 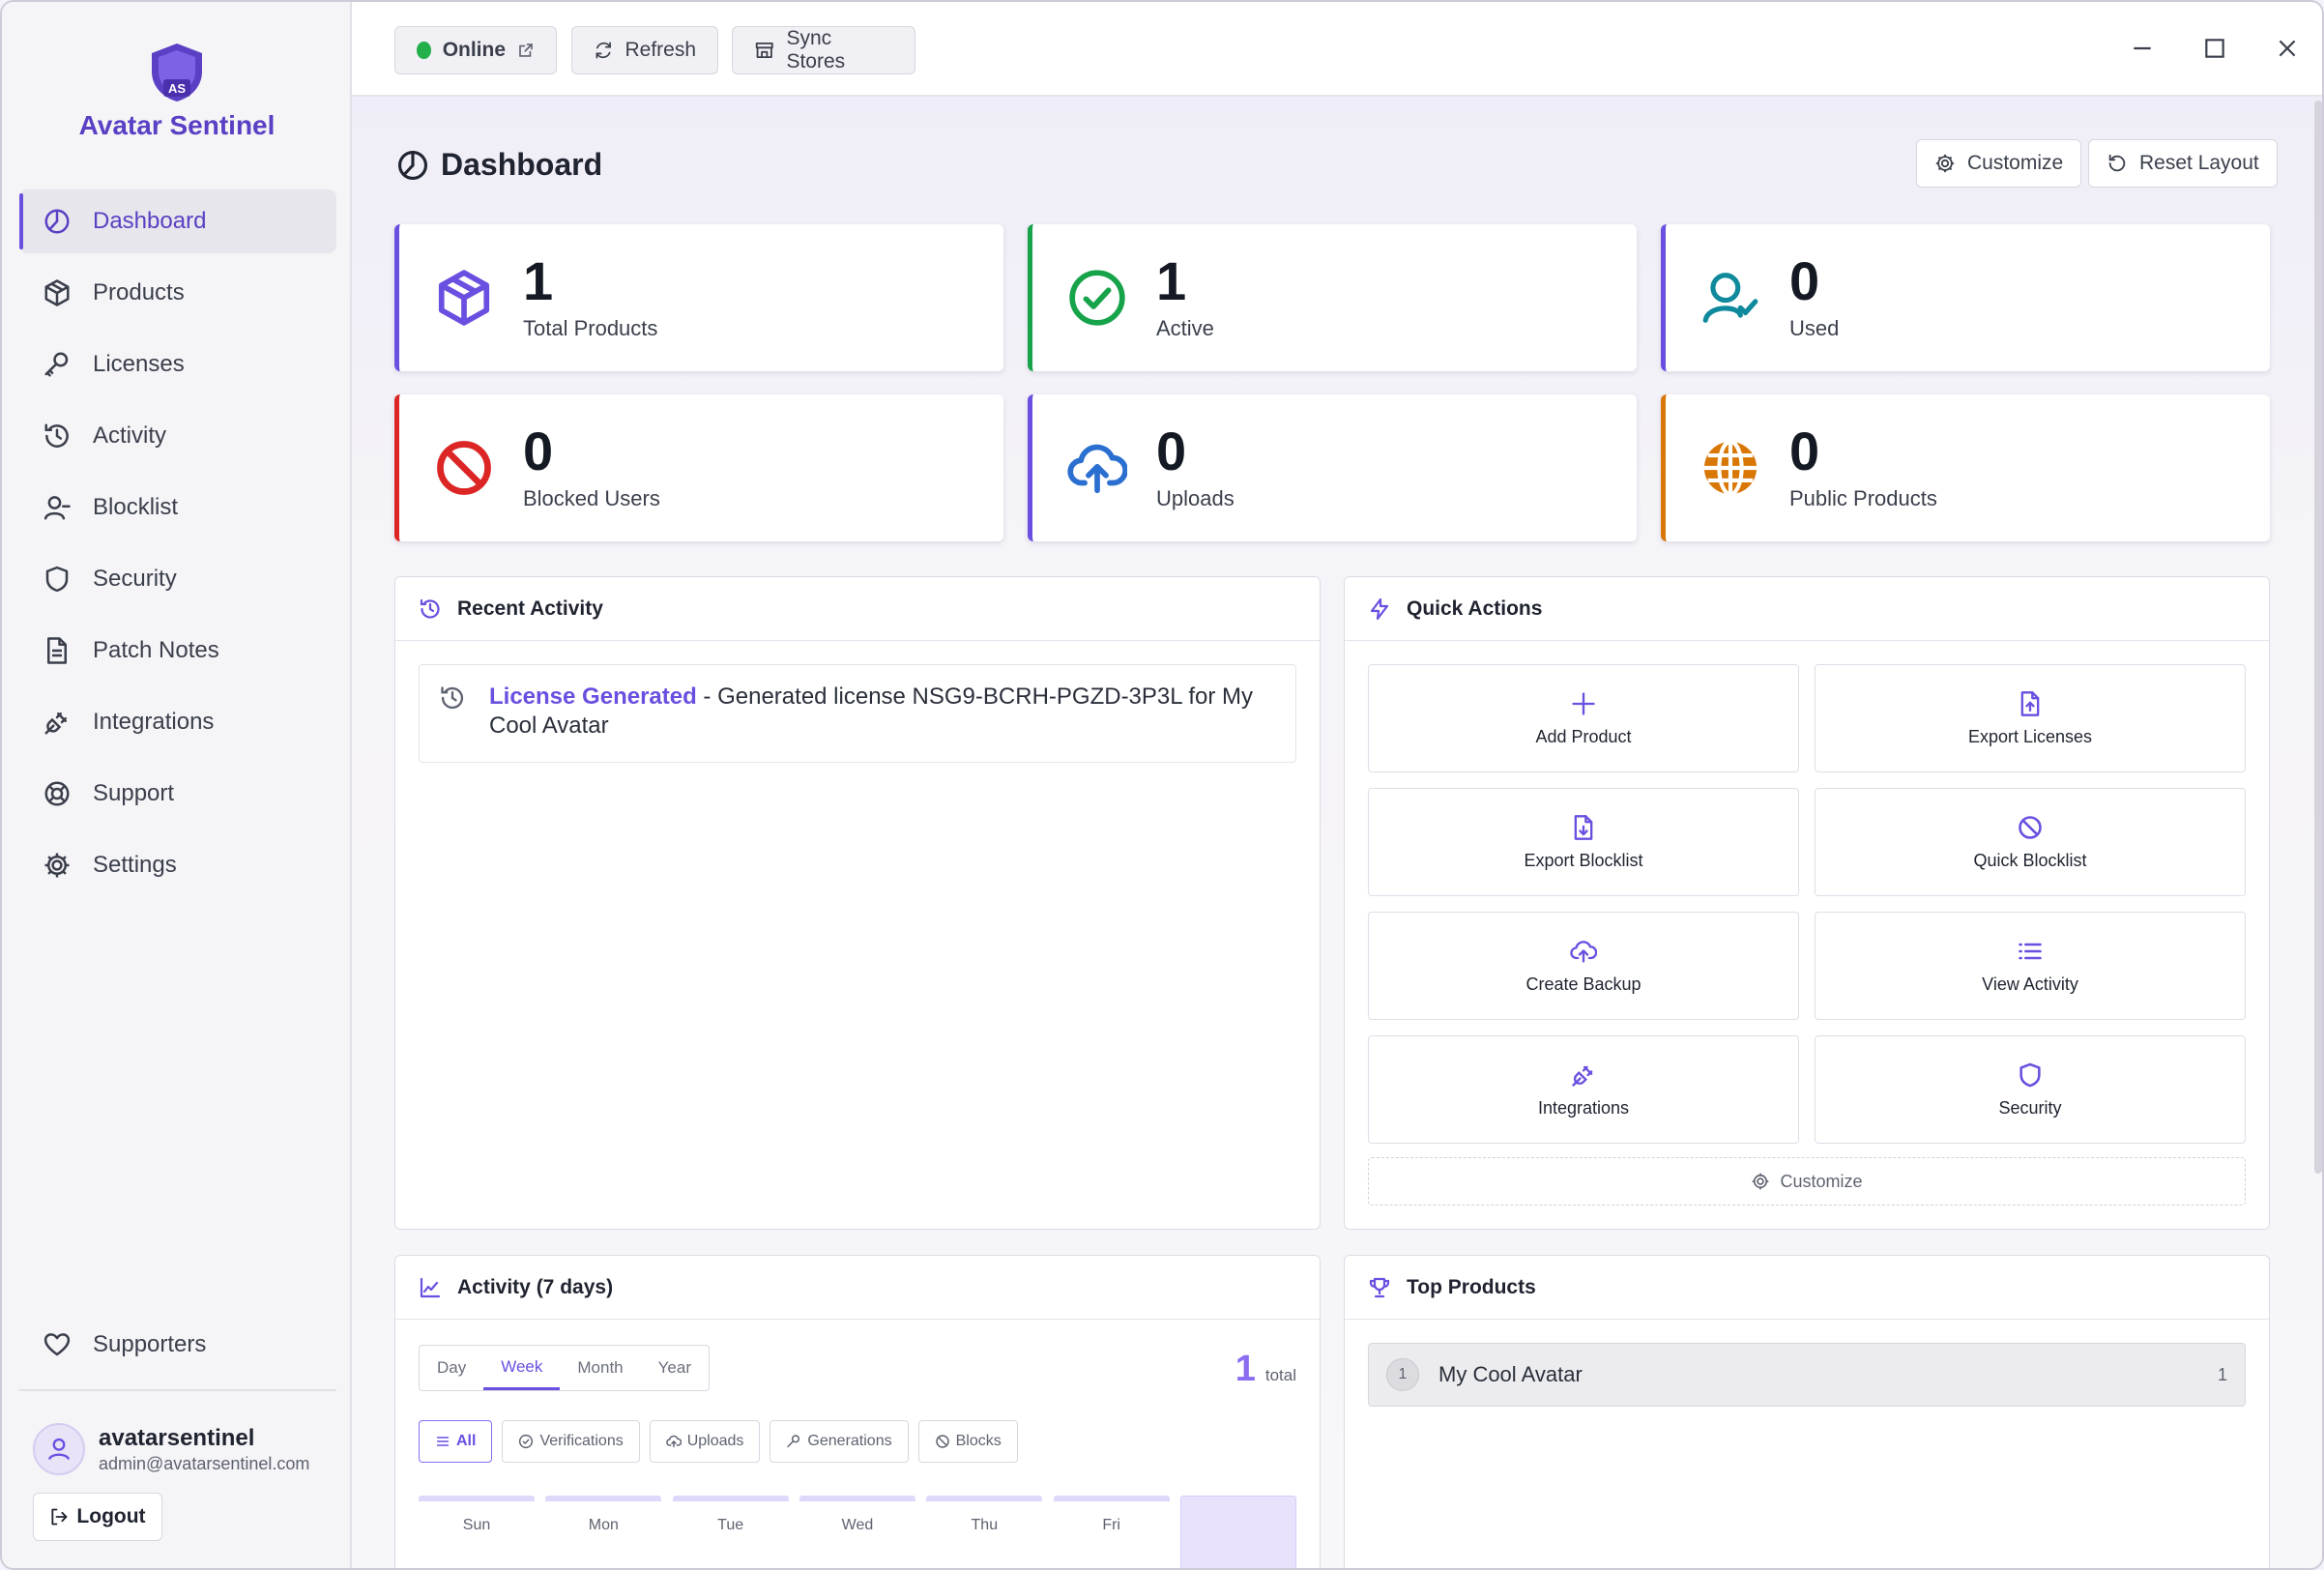 What do you see at coordinates (177, 1345) in the screenshot?
I see `sidebar-item-supporters: Supporters` at bounding box center [177, 1345].